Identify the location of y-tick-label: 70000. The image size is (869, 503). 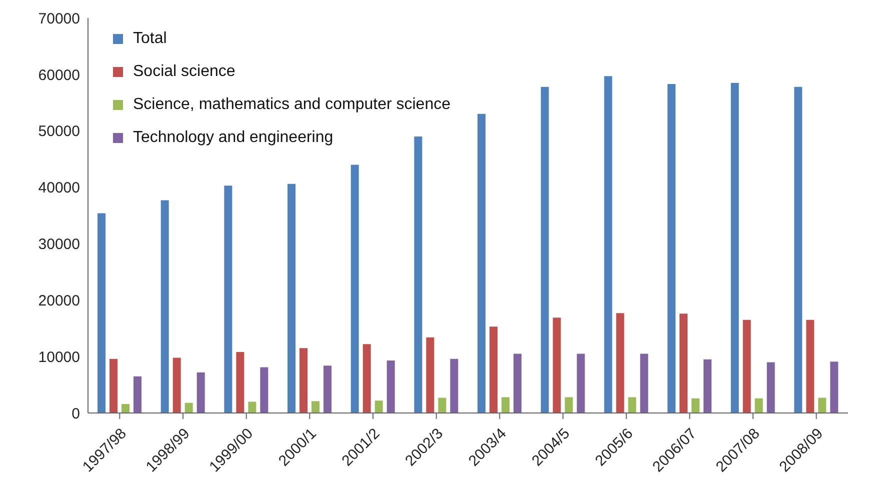
(59, 19).